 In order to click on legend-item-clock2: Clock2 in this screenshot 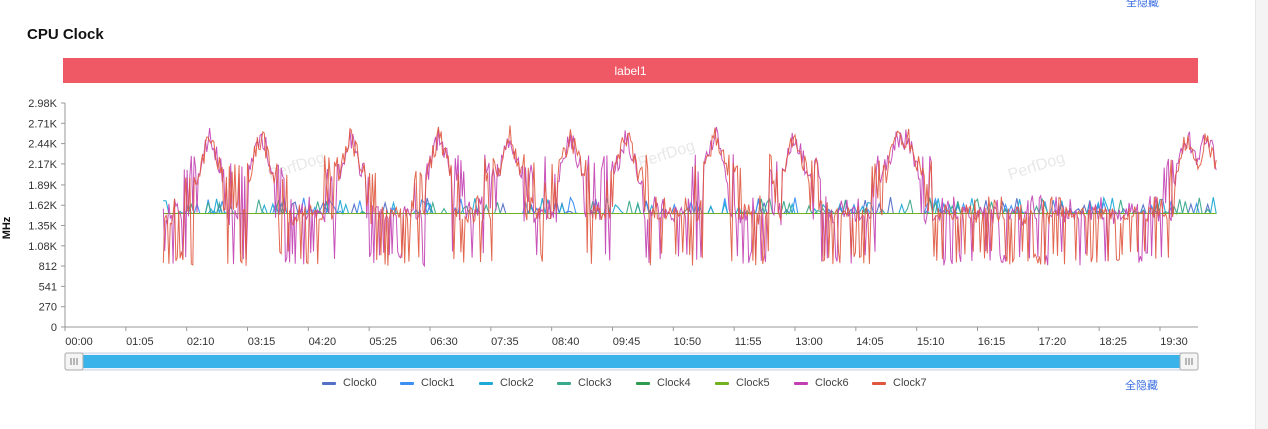, I will do `click(506, 383)`.